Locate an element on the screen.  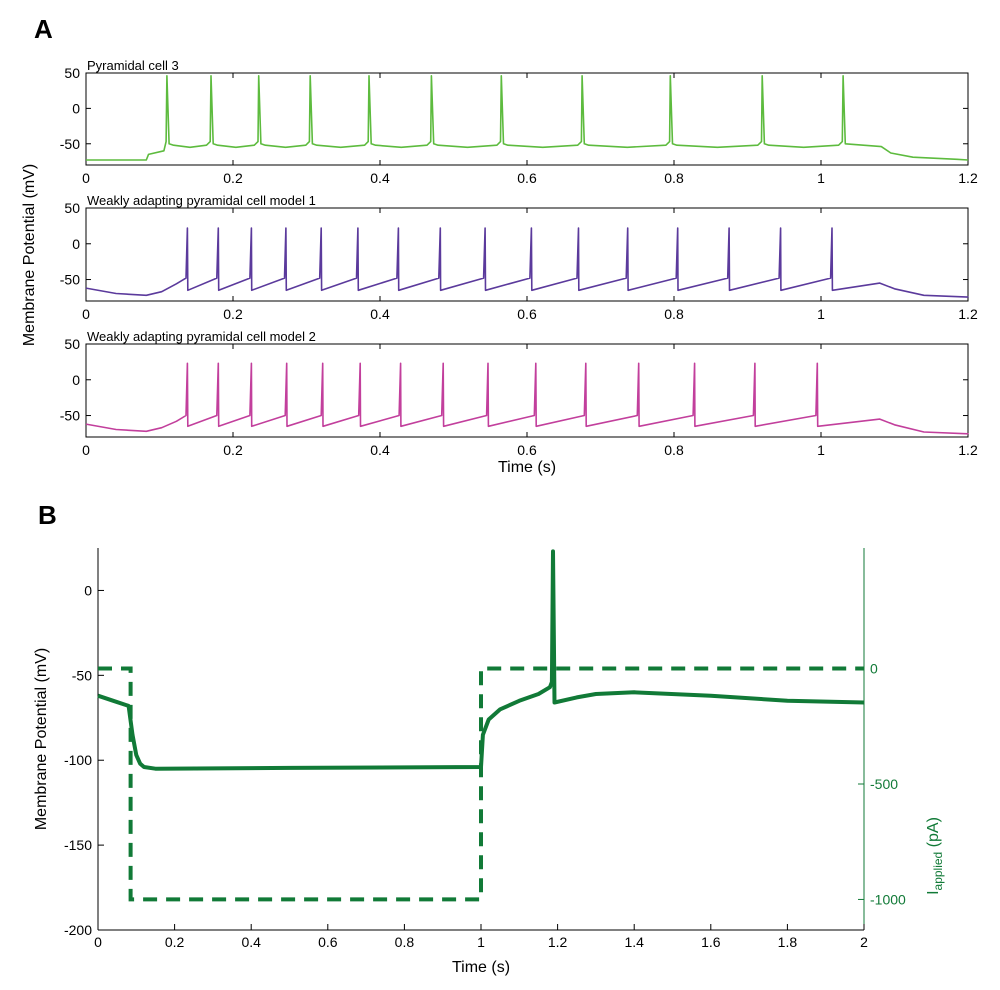
panel-a-xlabel: Time (s) is located at coordinates (527, 467).